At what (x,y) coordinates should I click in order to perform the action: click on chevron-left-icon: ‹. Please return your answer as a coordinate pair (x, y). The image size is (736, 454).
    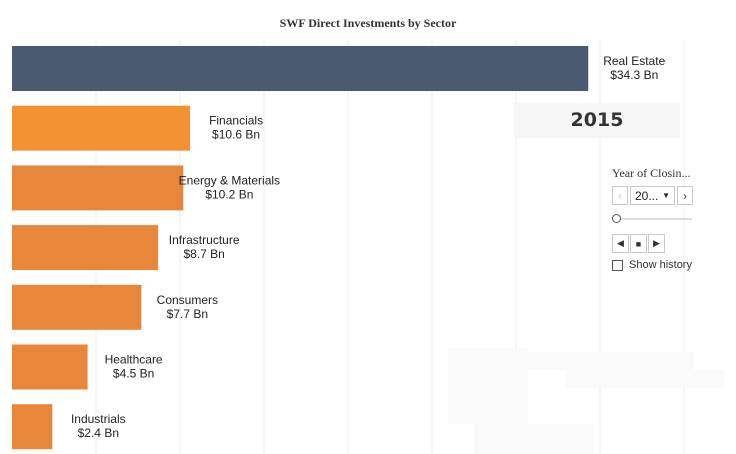
    Looking at the image, I should click on (620, 195).